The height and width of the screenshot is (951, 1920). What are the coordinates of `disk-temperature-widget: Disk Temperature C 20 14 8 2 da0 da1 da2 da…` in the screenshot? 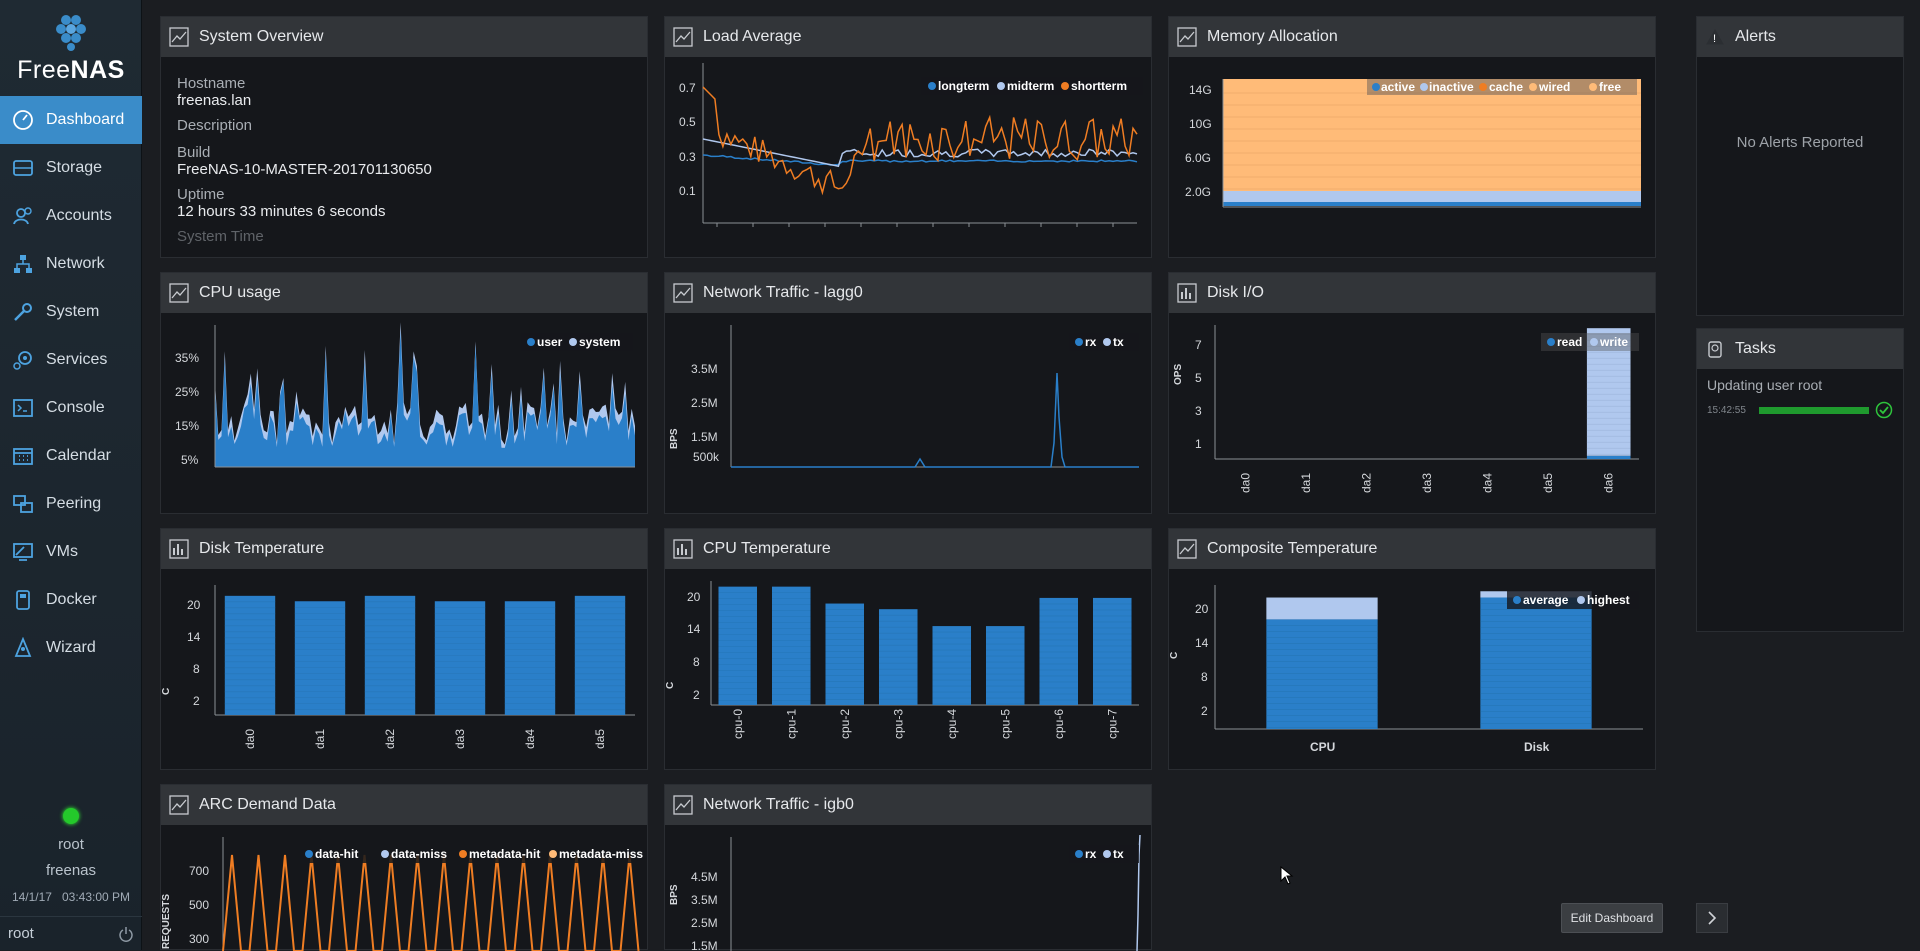 It's located at (404, 649).